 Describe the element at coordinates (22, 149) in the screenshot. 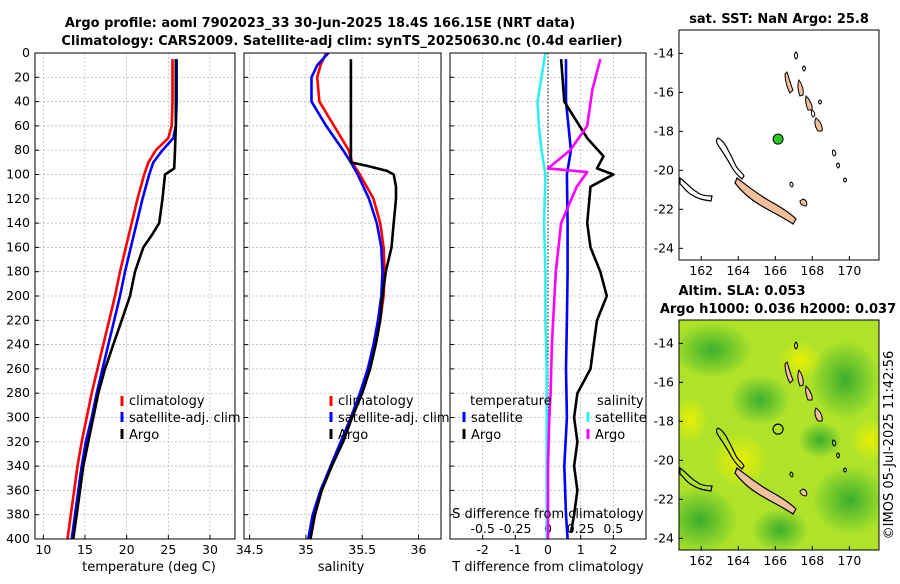

I see `depth-tick-label: 80` at that location.